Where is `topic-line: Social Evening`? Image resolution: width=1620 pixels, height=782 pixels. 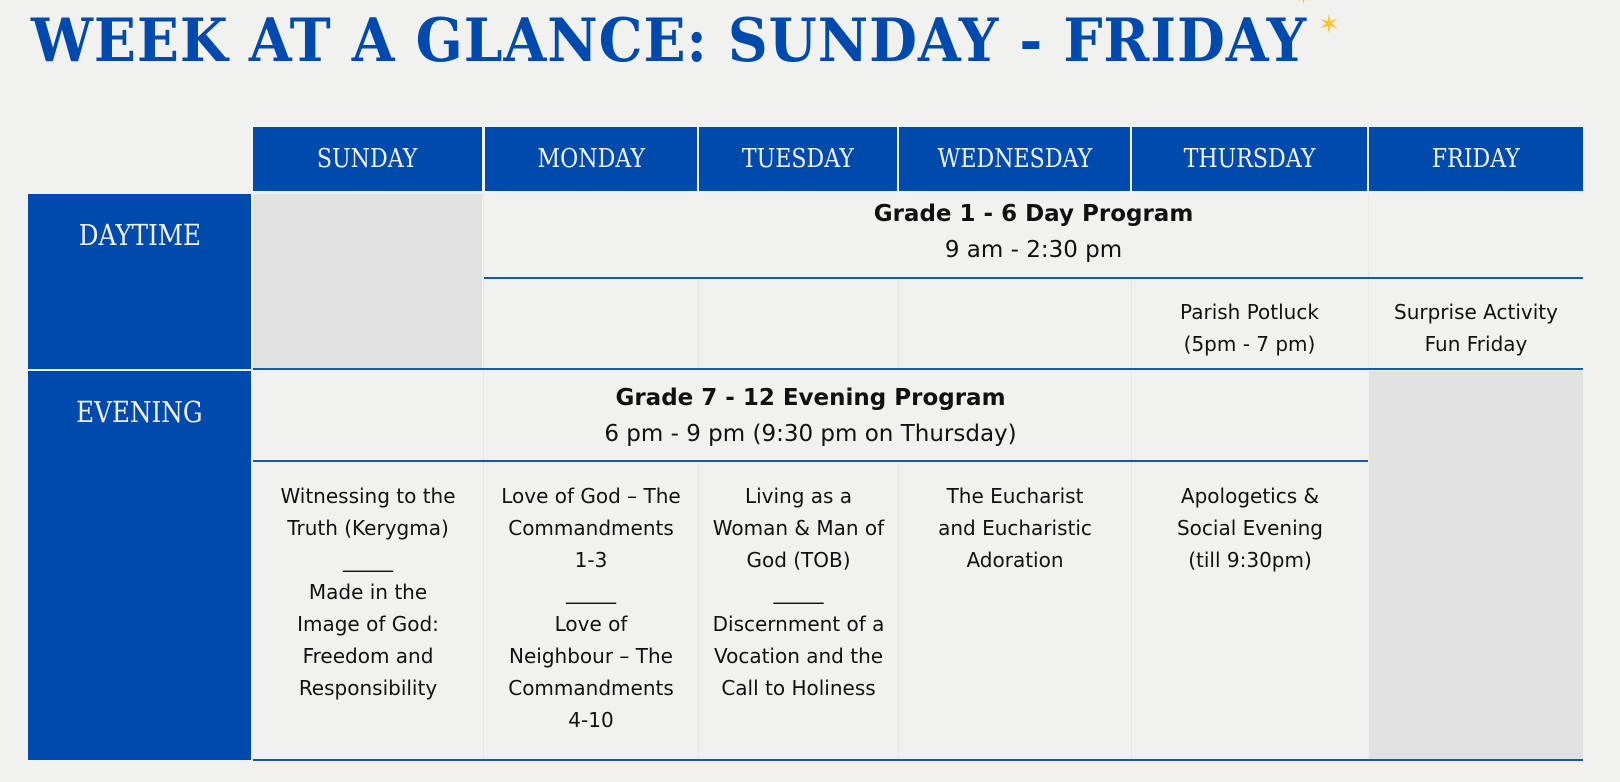 topic-line: Social Evening is located at coordinates (1250, 528).